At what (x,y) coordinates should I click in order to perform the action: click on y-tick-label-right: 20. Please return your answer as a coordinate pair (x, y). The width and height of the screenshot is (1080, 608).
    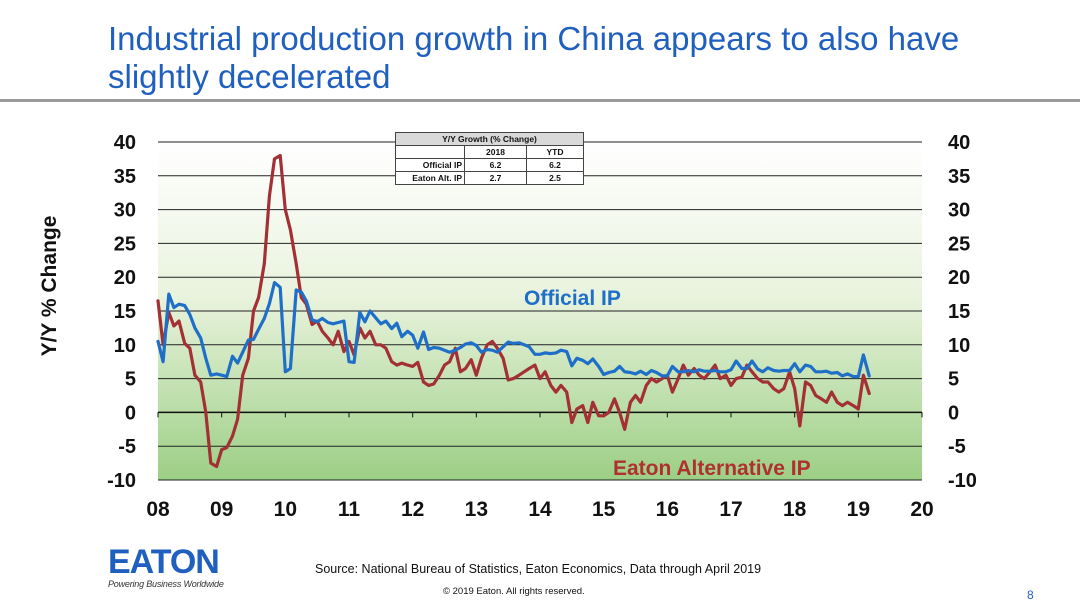
    Looking at the image, I should click on (959, 278).